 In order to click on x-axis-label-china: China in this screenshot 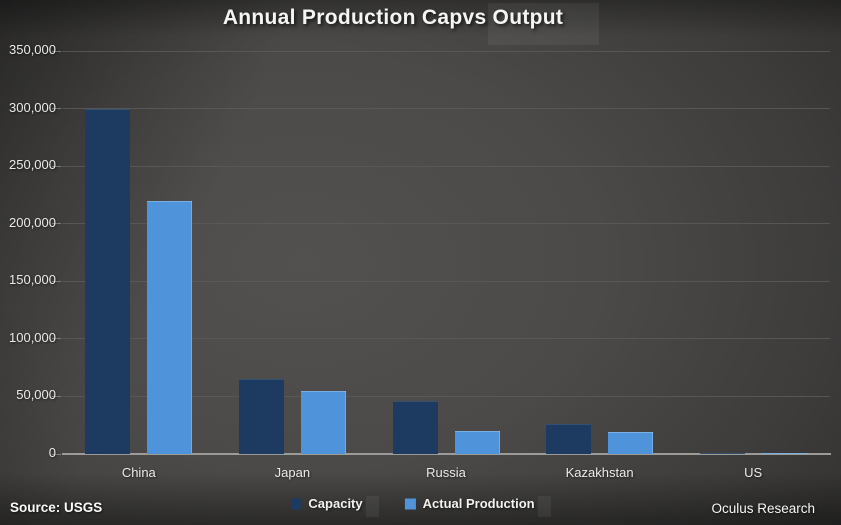, I will do `click(138, 472)`.